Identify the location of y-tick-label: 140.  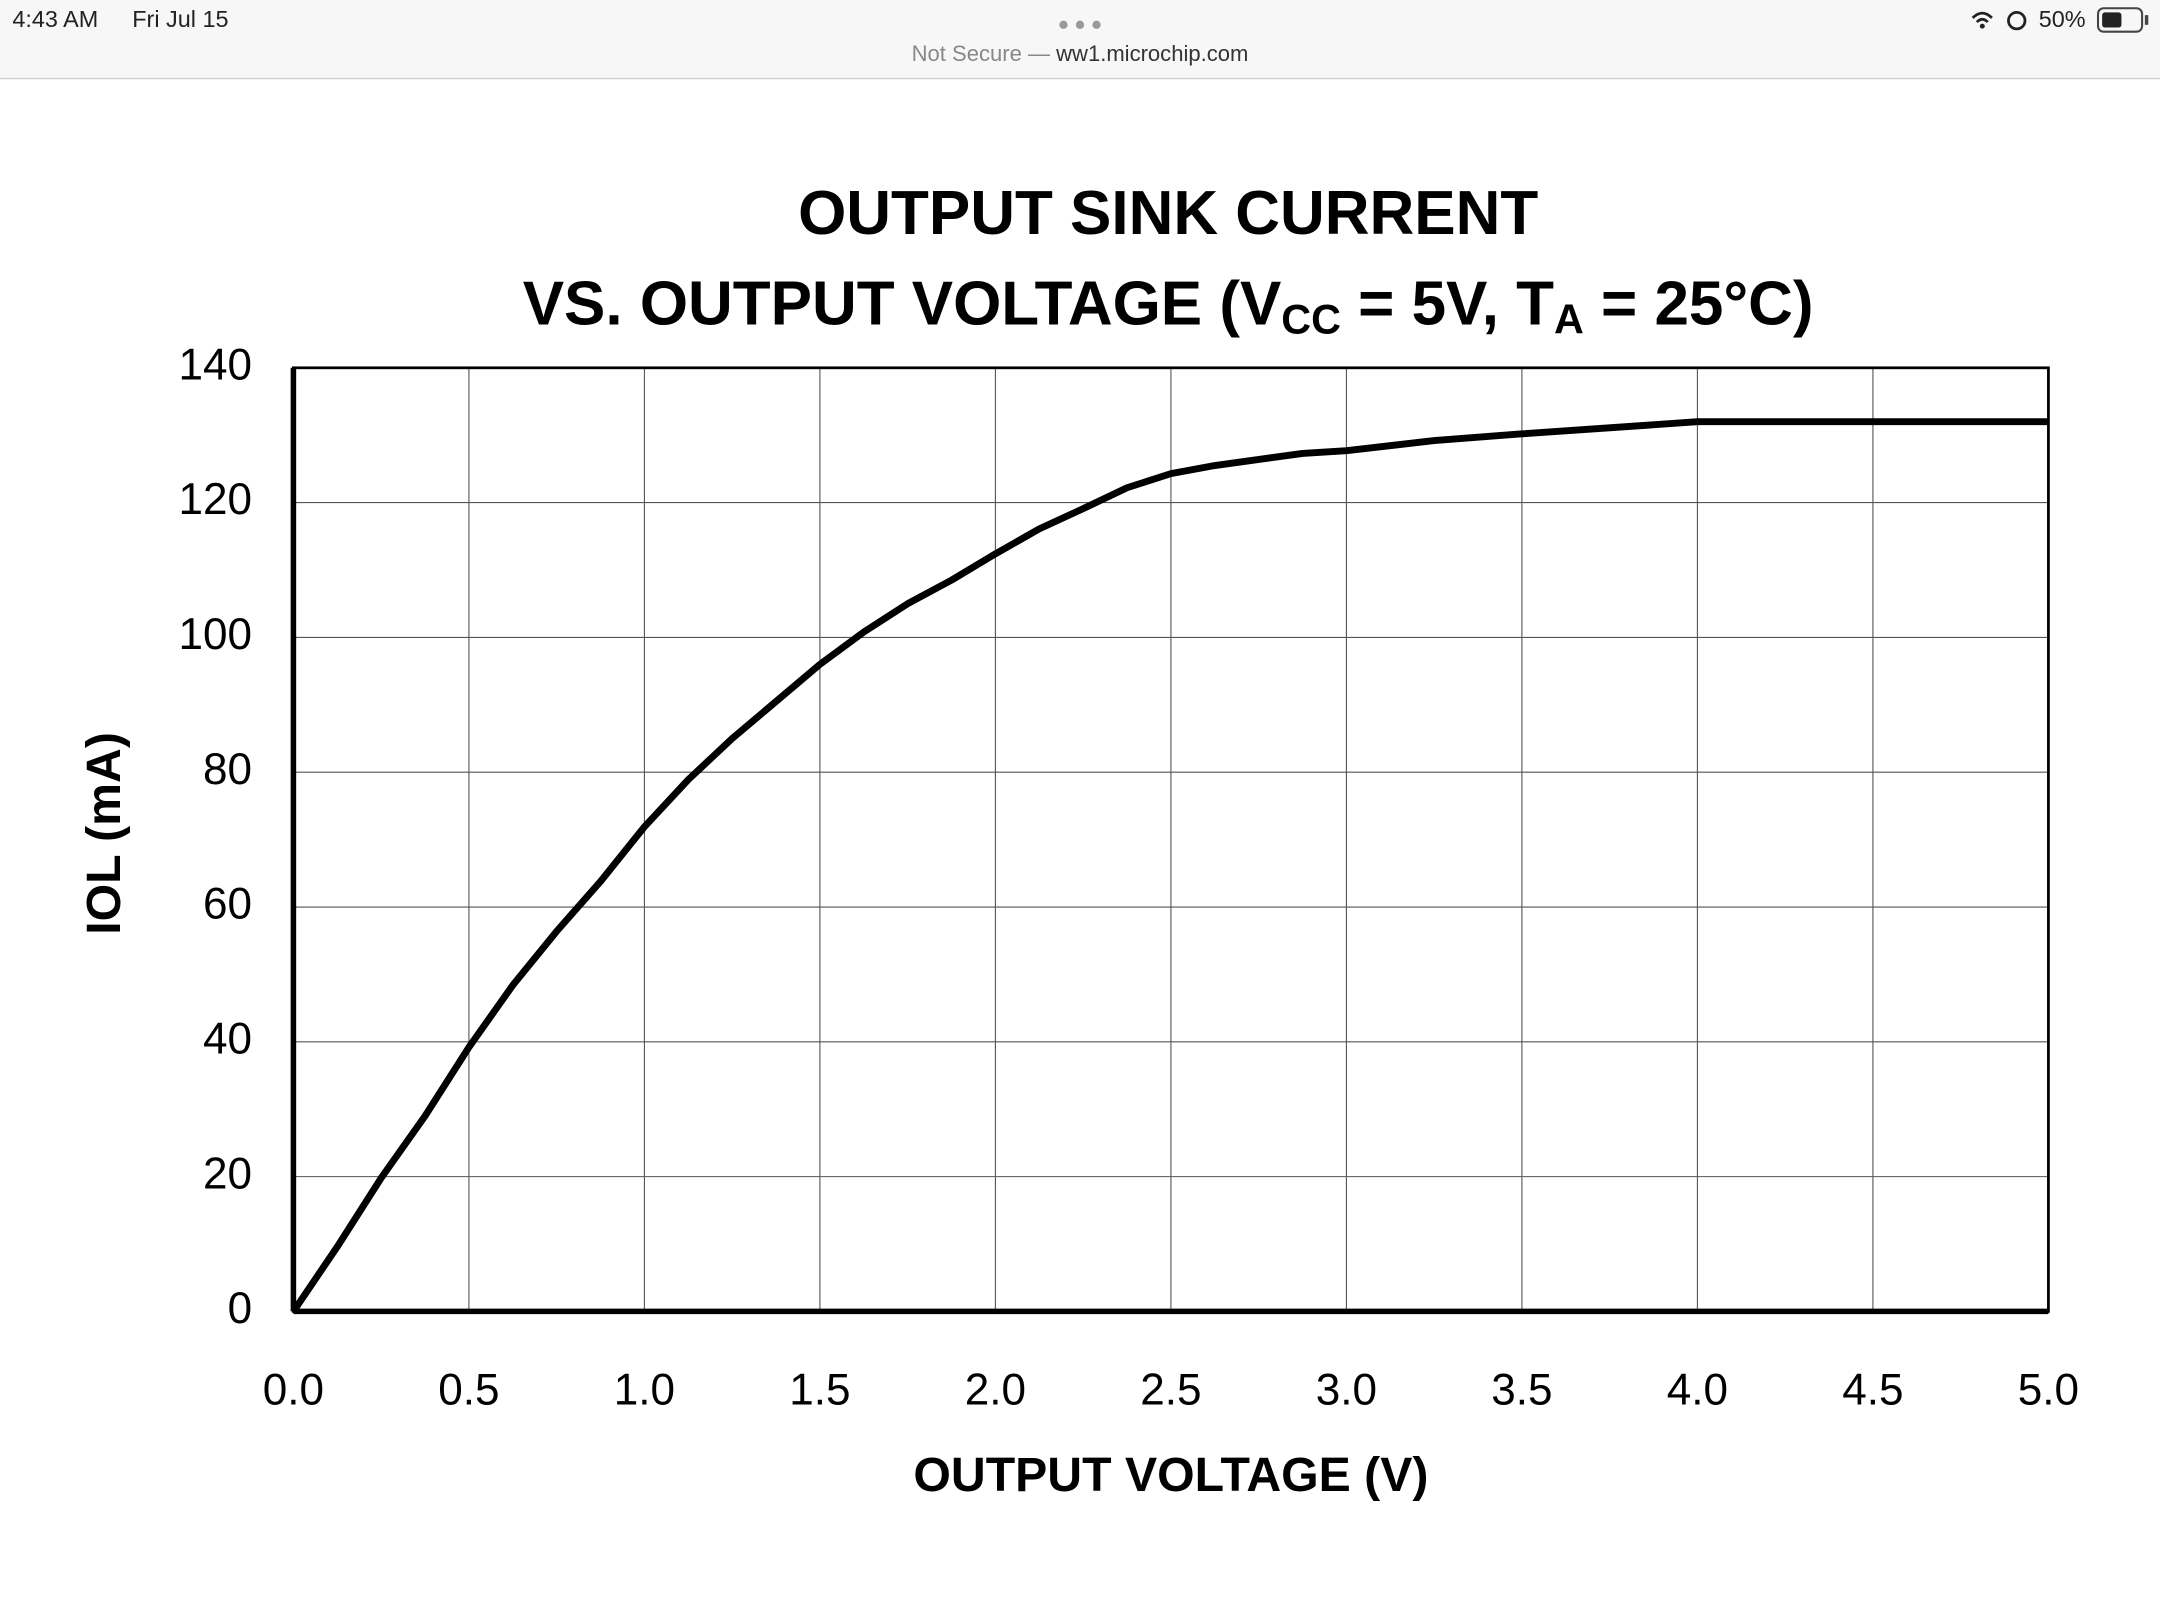
(216, 364).